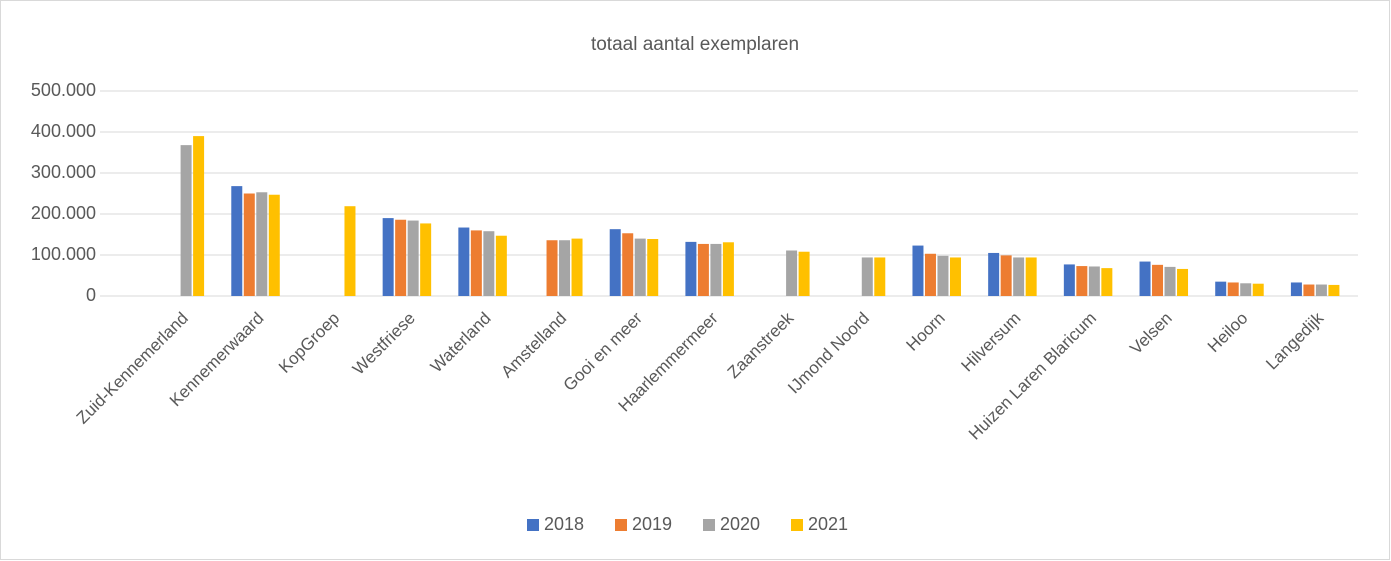  What do you see at coordinates (63, 131) in the screenshot?
I see `y-tick-label: 400.000` at bounding box center [63, 131].